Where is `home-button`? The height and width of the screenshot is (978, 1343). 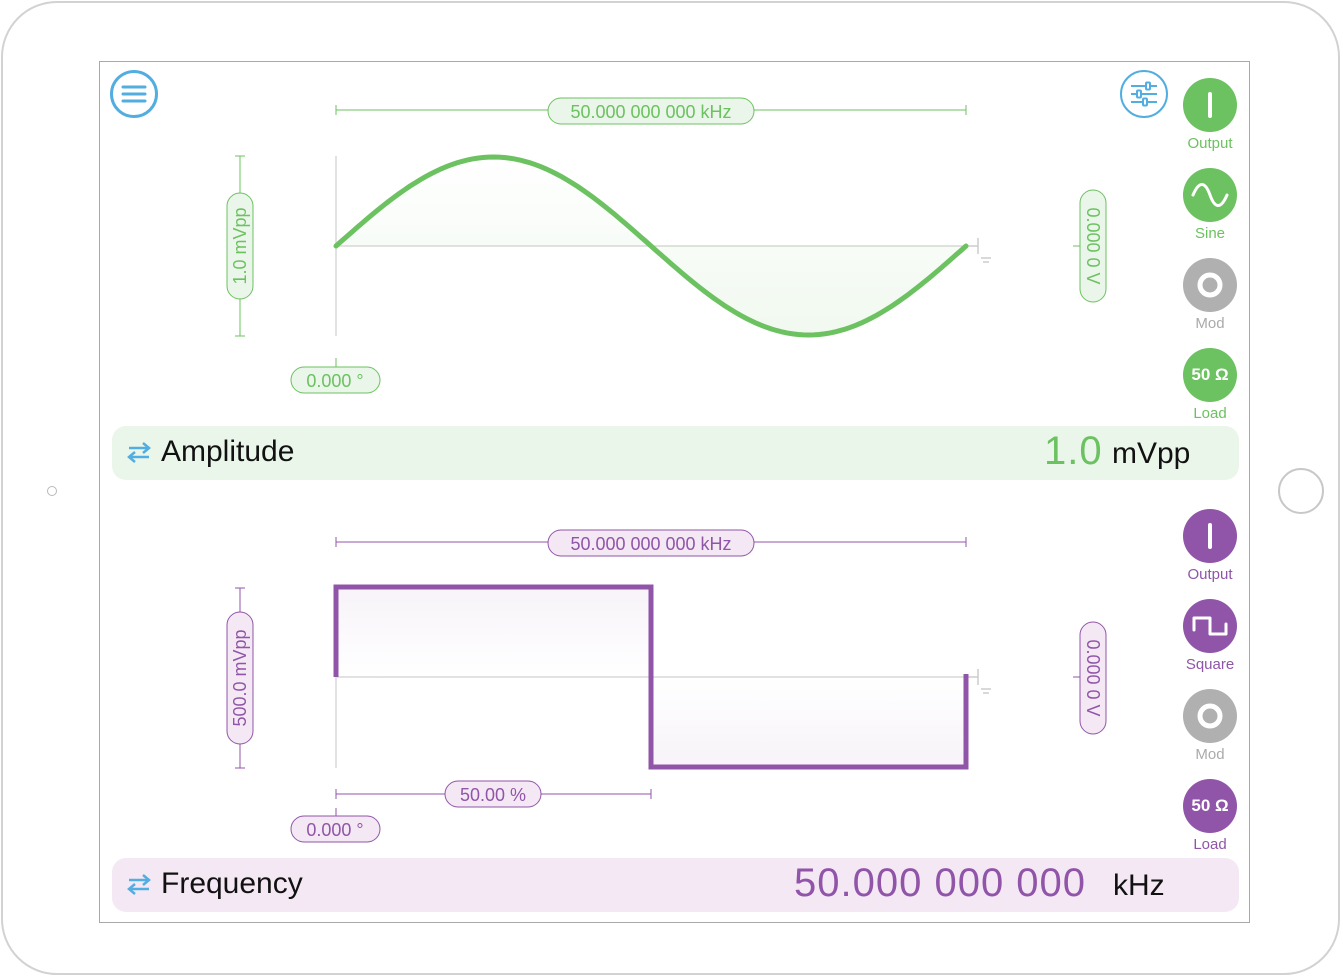
home-button is located at coordinates (1301, 491).